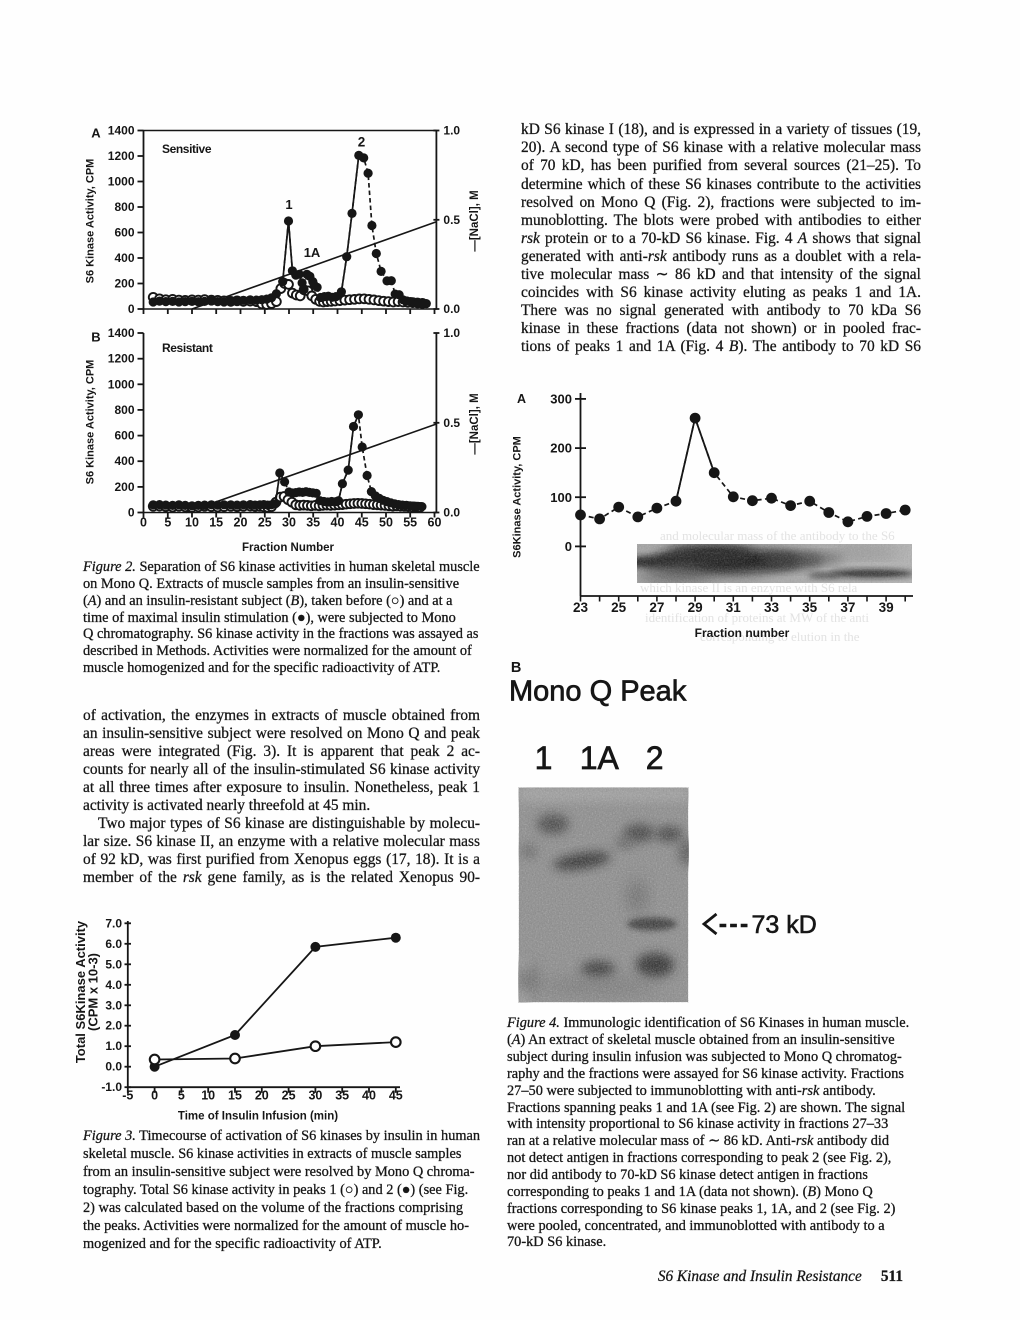 Image resolution: width=1020 pixels, height=1320 pixels. I want to click on svg-text: 50, so click(386, 523).